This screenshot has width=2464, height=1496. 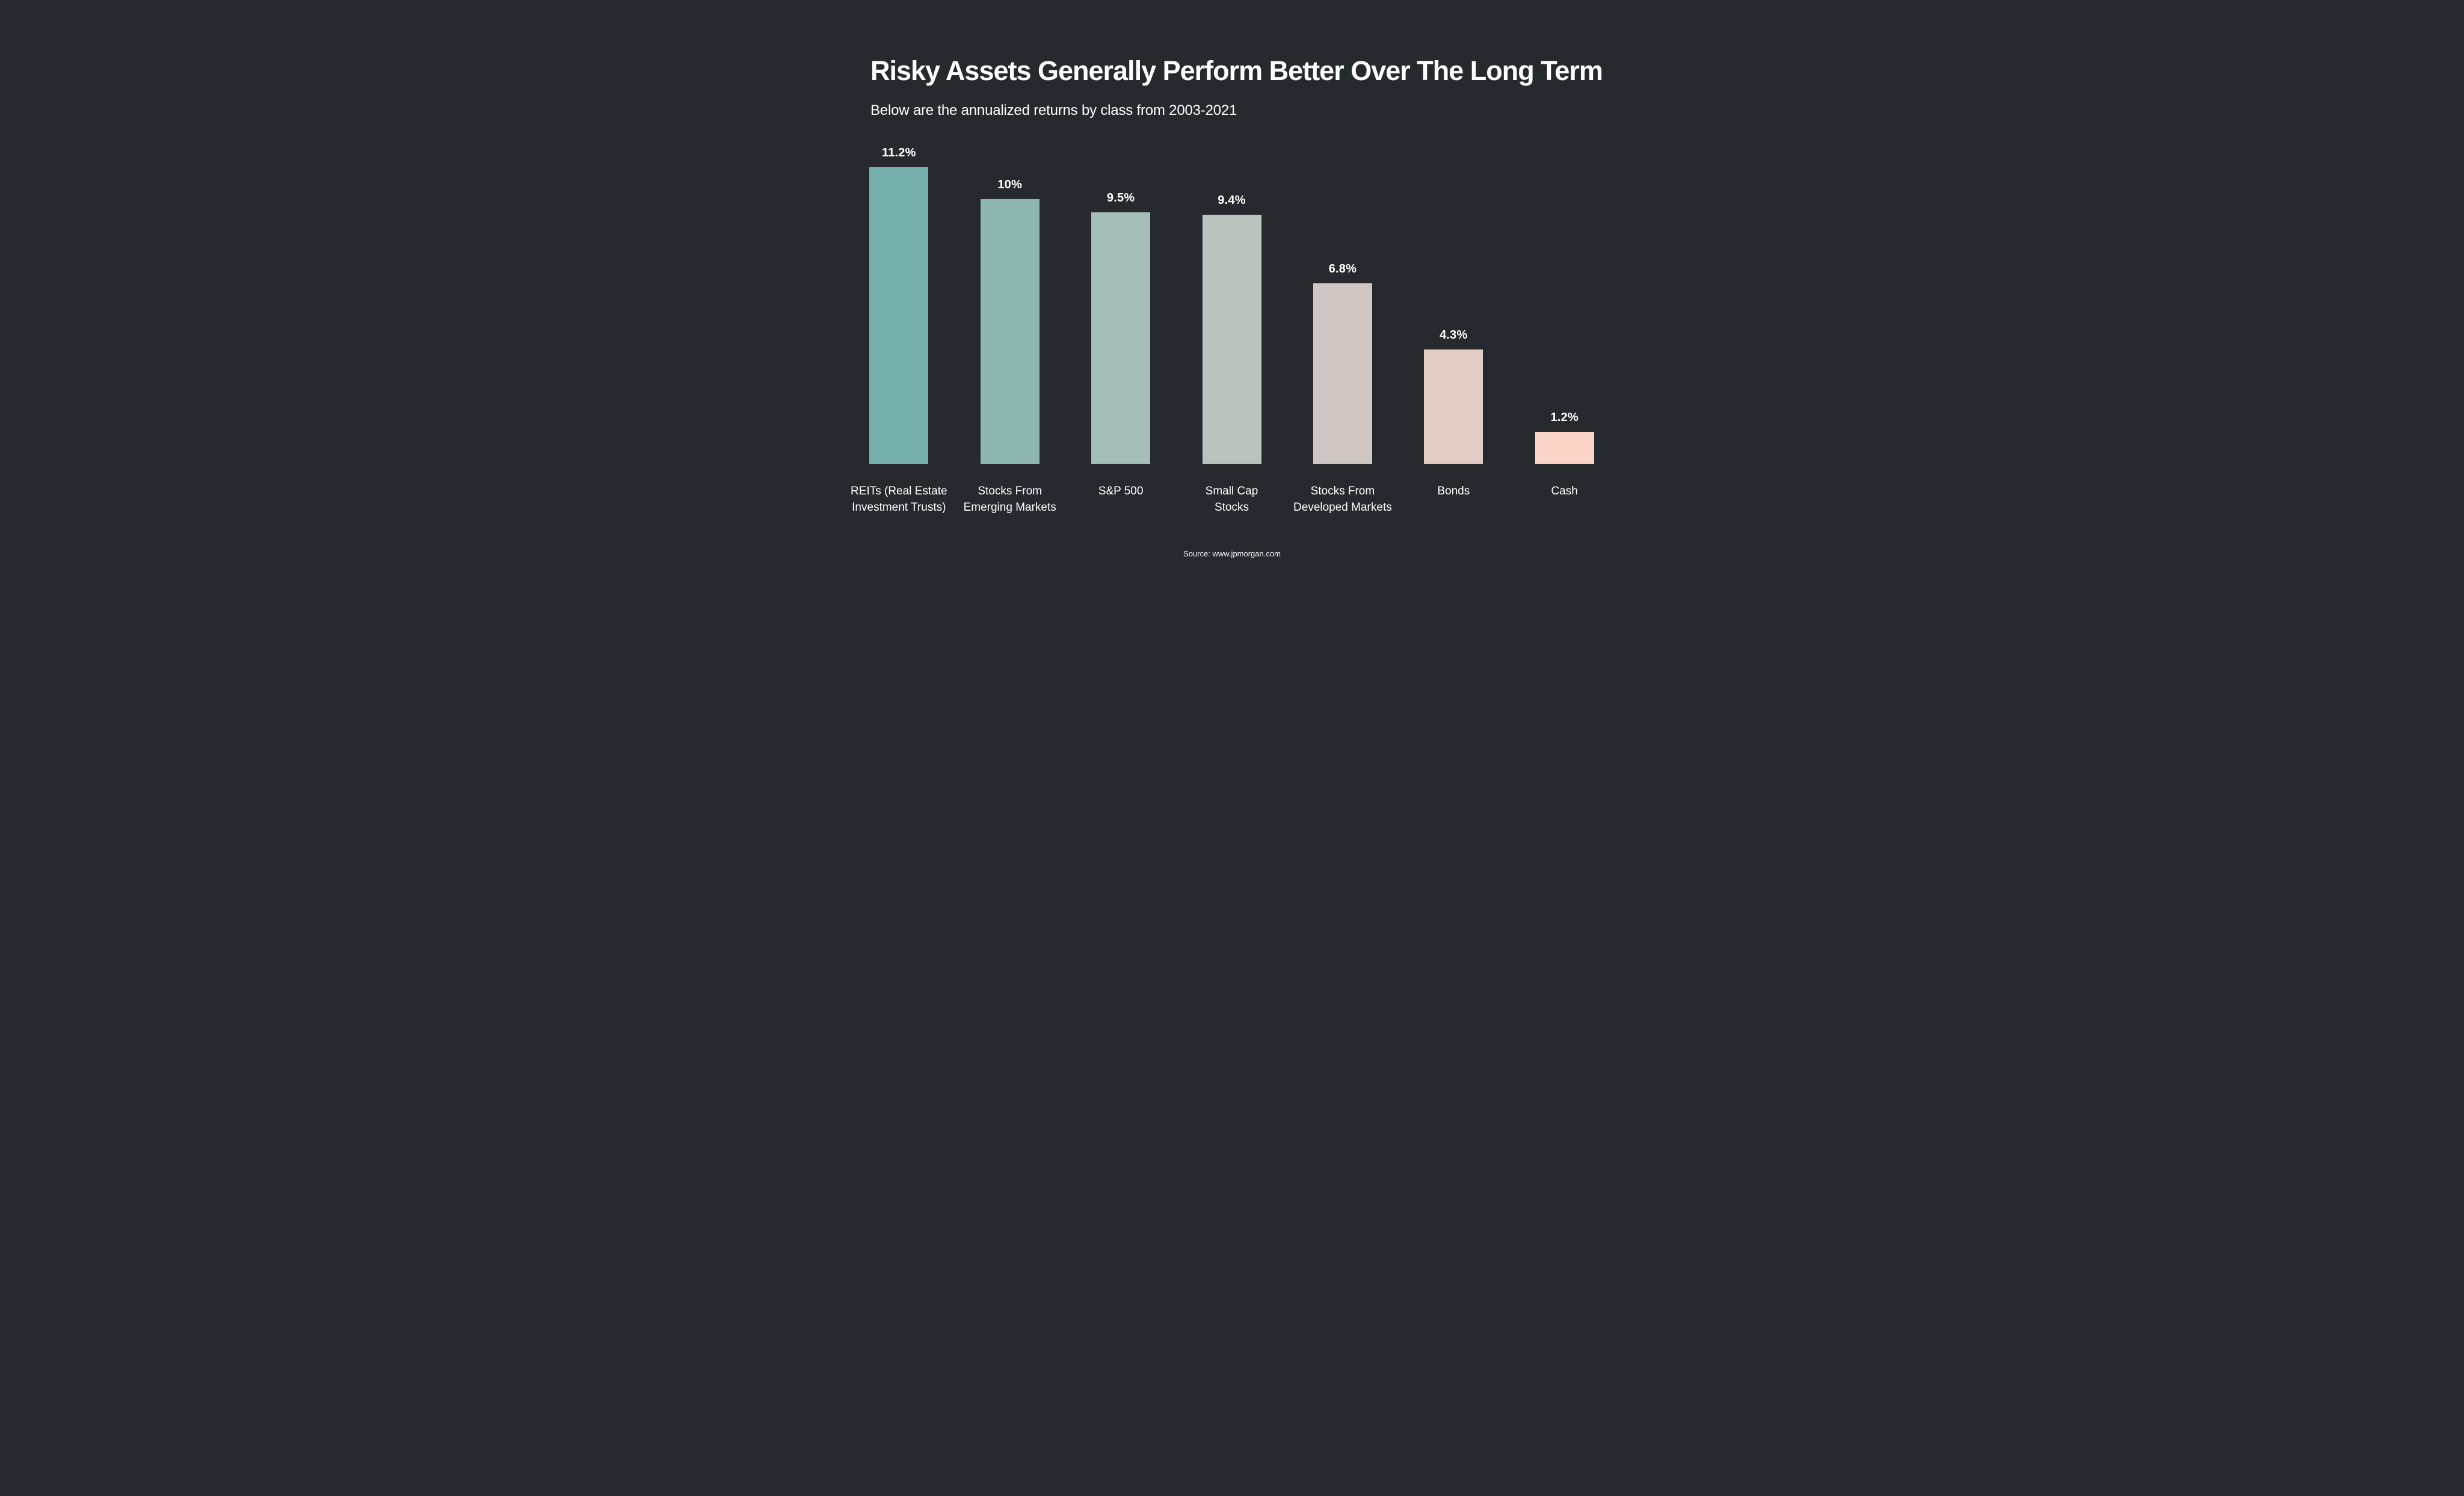 What do you see at coordinates (1454, 335) in the screenshot?
I see `bar-value-label: 4.3%` at bounding box center [1454, 335].